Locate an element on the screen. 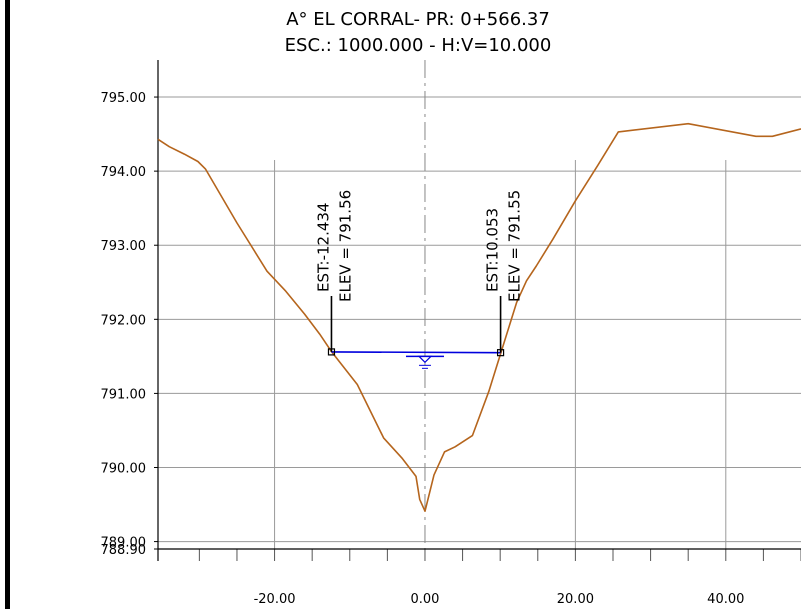 Image resolution: width=801 pixels, height=609 pixels. x-tick-label: 40.00 is located at coordinates (725, 599).